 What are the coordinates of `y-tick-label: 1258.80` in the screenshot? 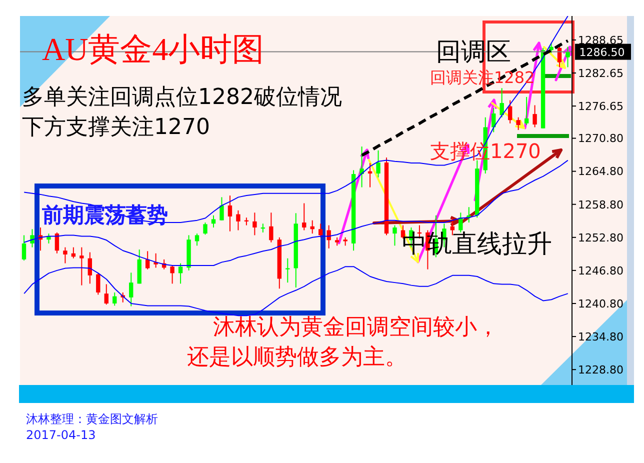 It's located at (601, 205).